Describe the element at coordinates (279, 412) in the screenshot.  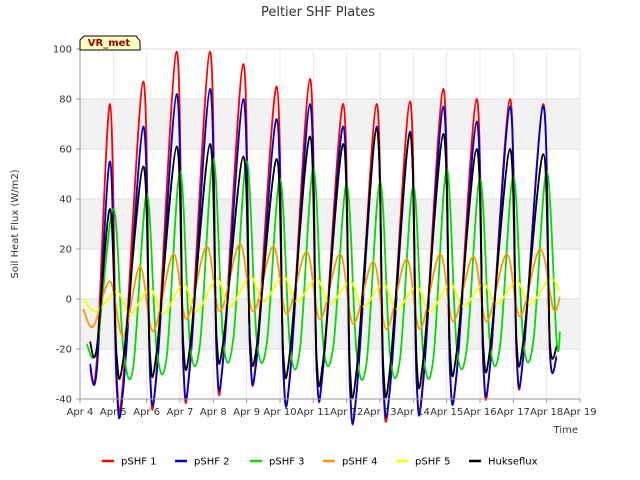
I see `x-tick-label: Apr 10` at that location.